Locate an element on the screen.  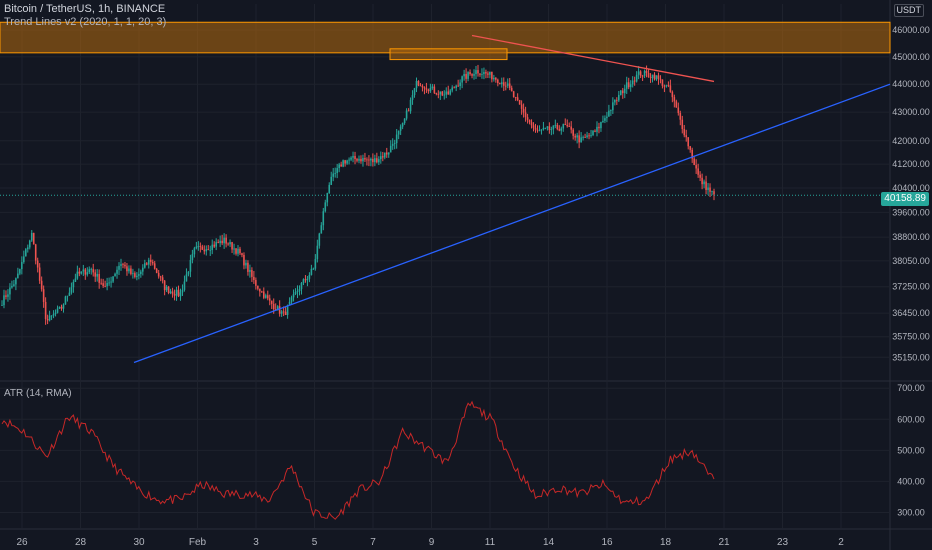
y-tick-label: 38050.00 is located at coordinates (911, 261).